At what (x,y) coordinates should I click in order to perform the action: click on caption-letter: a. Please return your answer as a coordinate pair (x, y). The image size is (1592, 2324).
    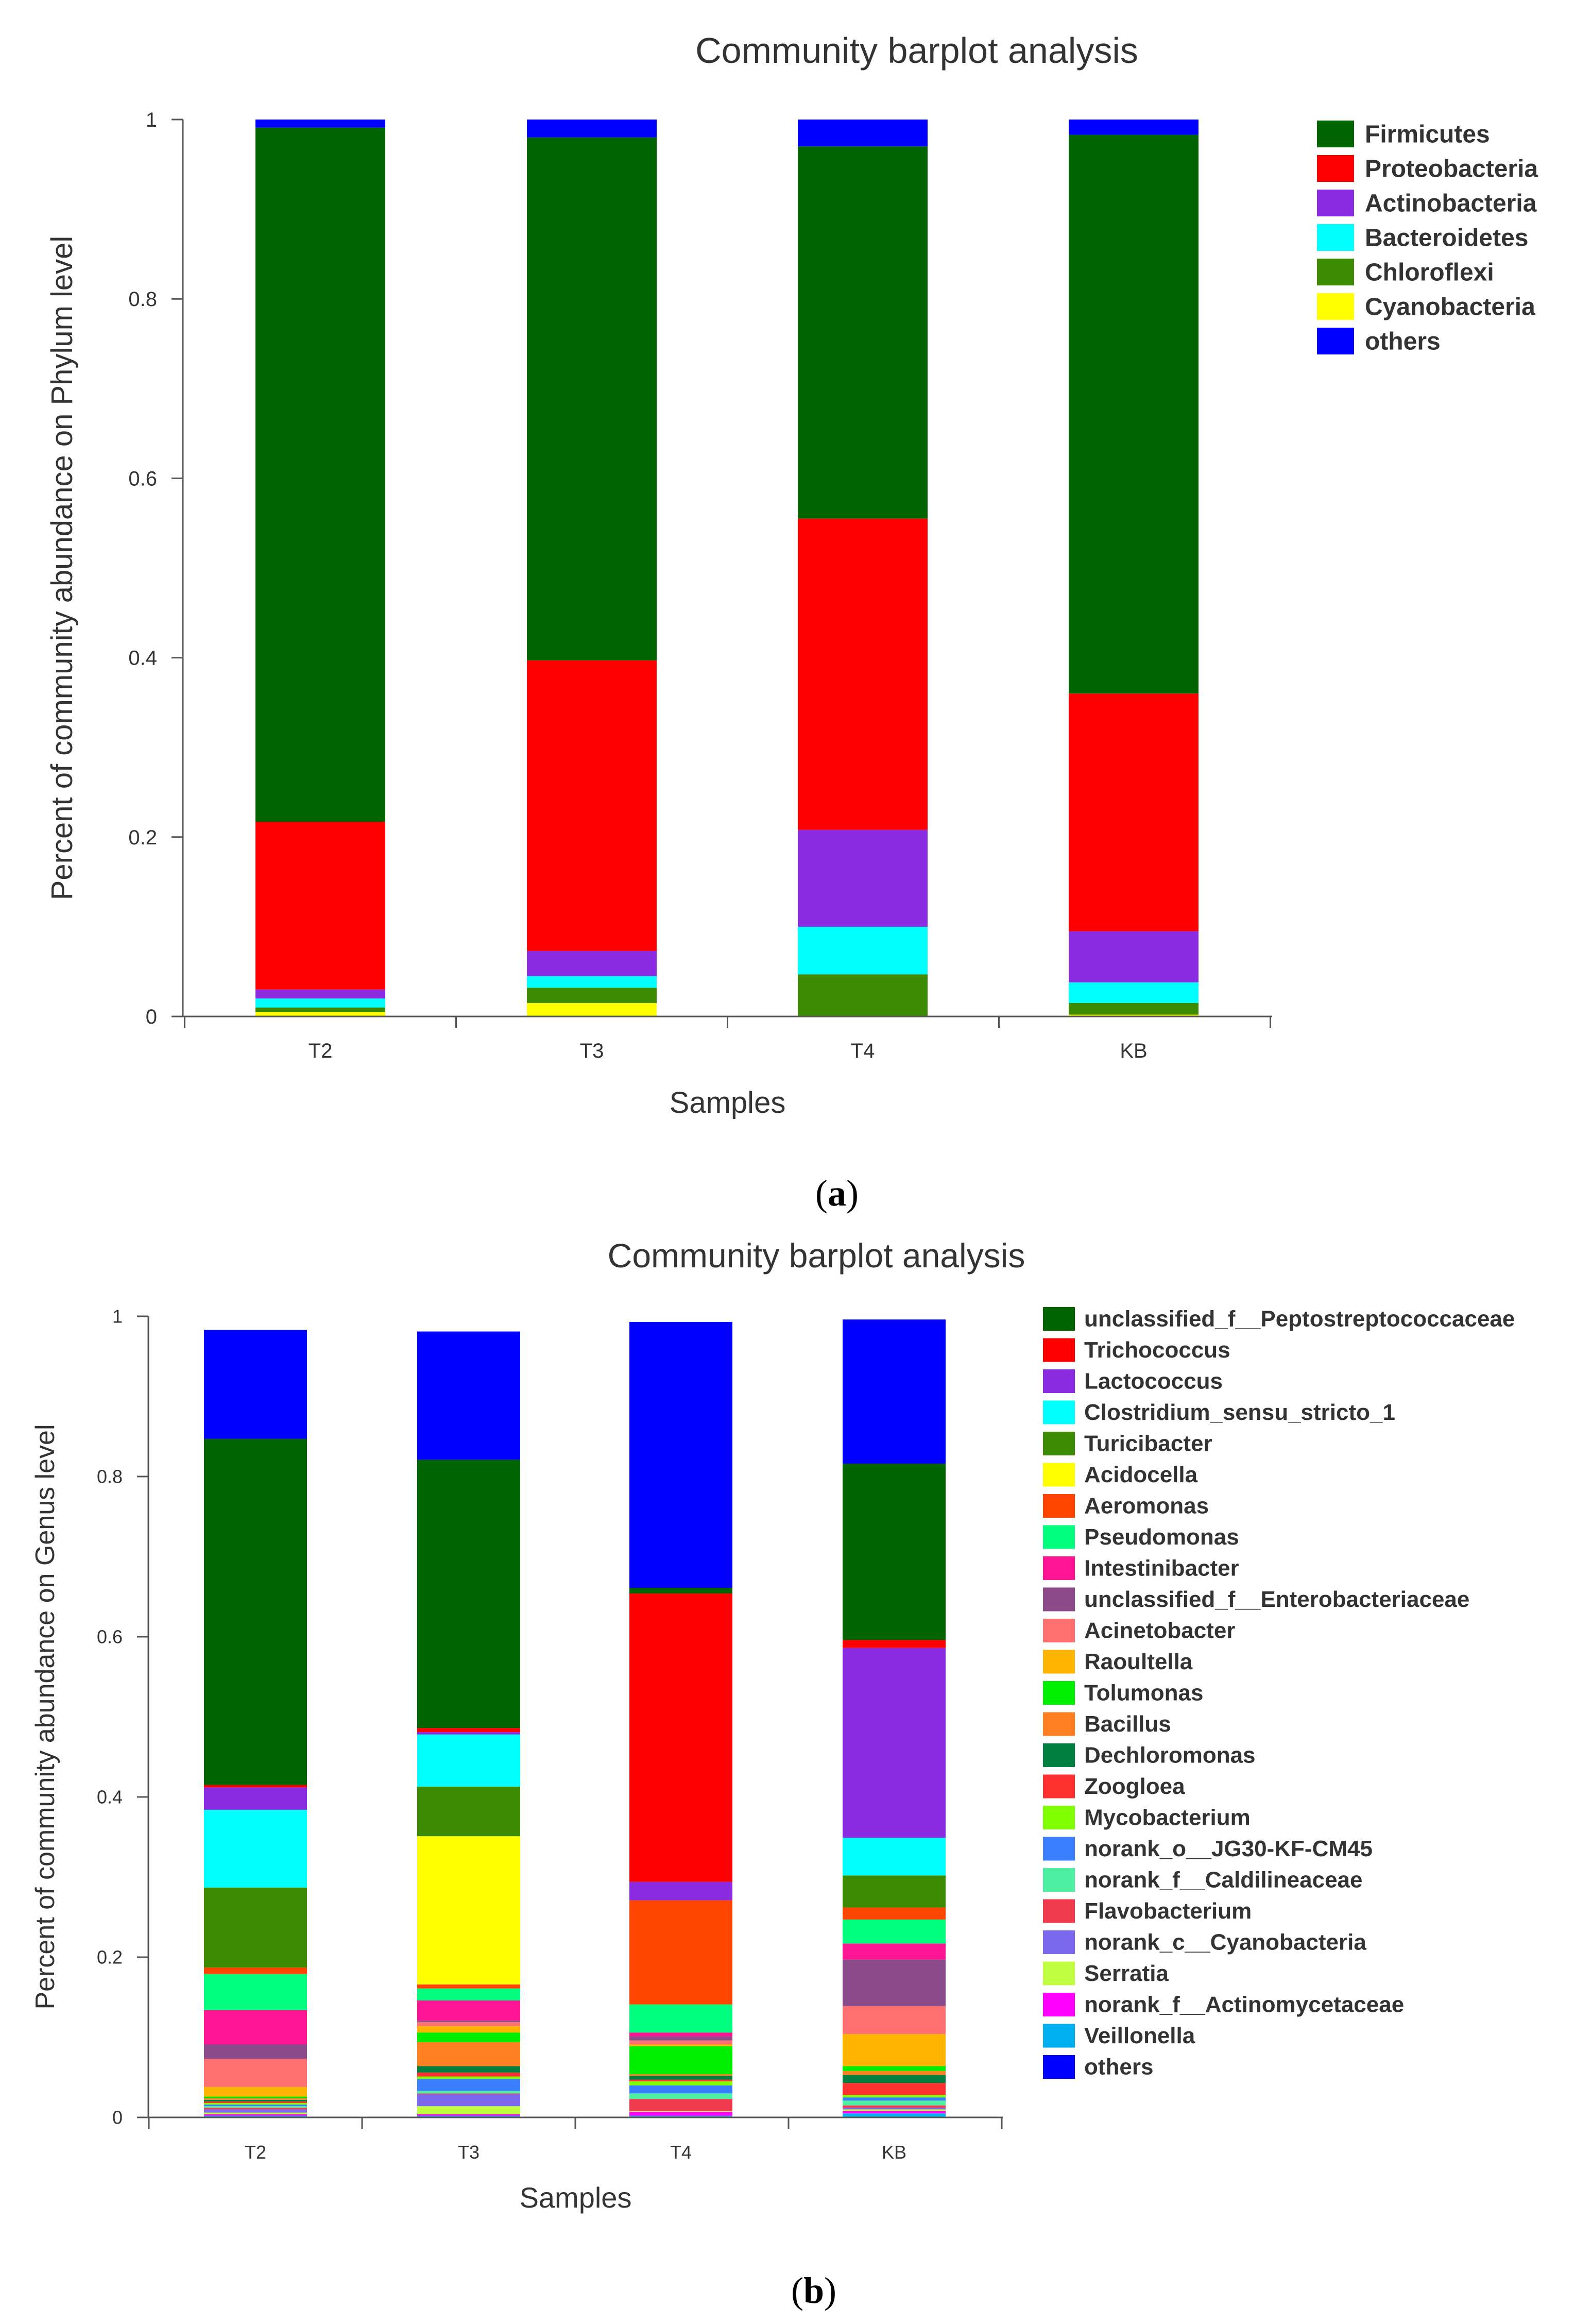
    Looking at the image, I should click on (837, 1193).